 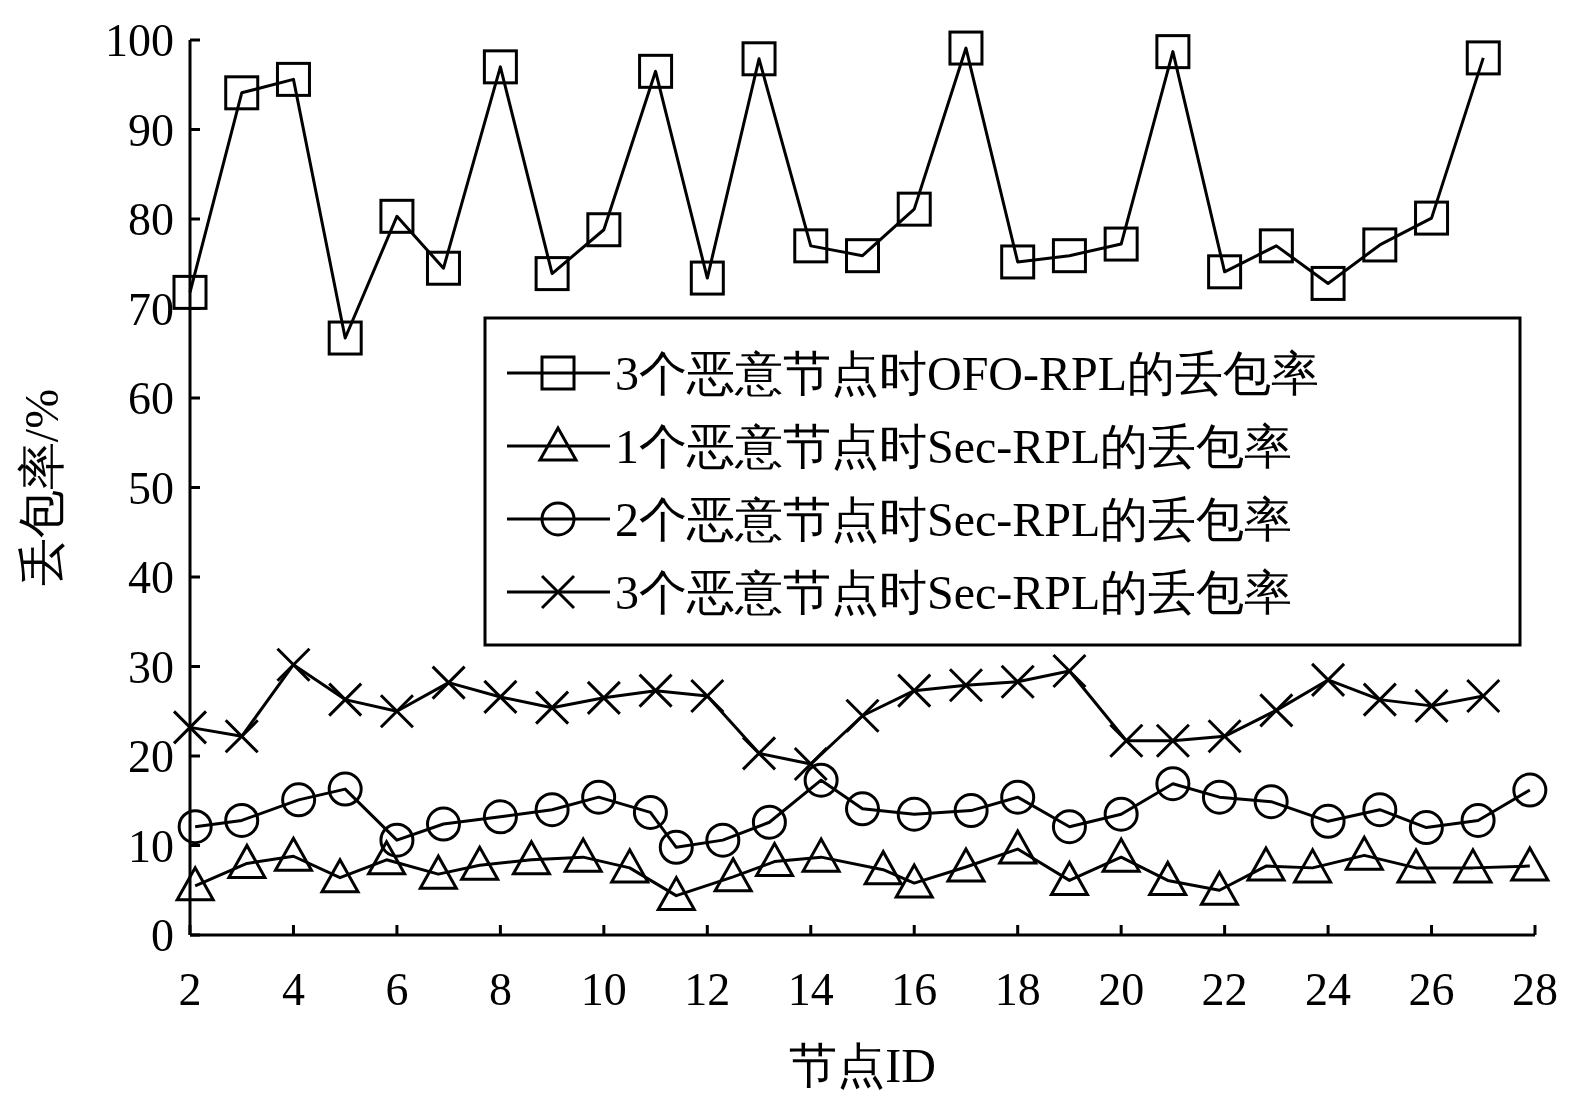 What do you see at coordinates (151, 309) in the screenshot?
I see `y-tick-label: 70` at bounding box center [151, 309].